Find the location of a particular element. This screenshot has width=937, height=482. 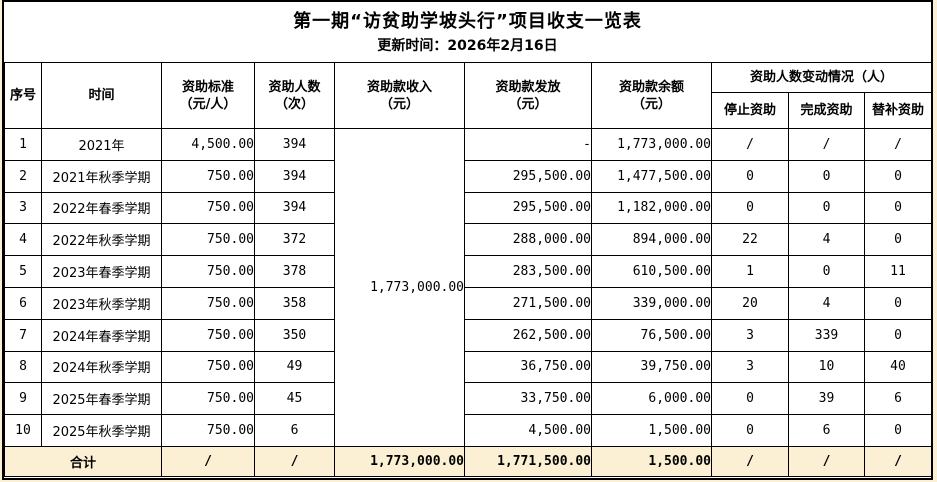

row-6-completed: 4 is located at coordinates (826, 303).